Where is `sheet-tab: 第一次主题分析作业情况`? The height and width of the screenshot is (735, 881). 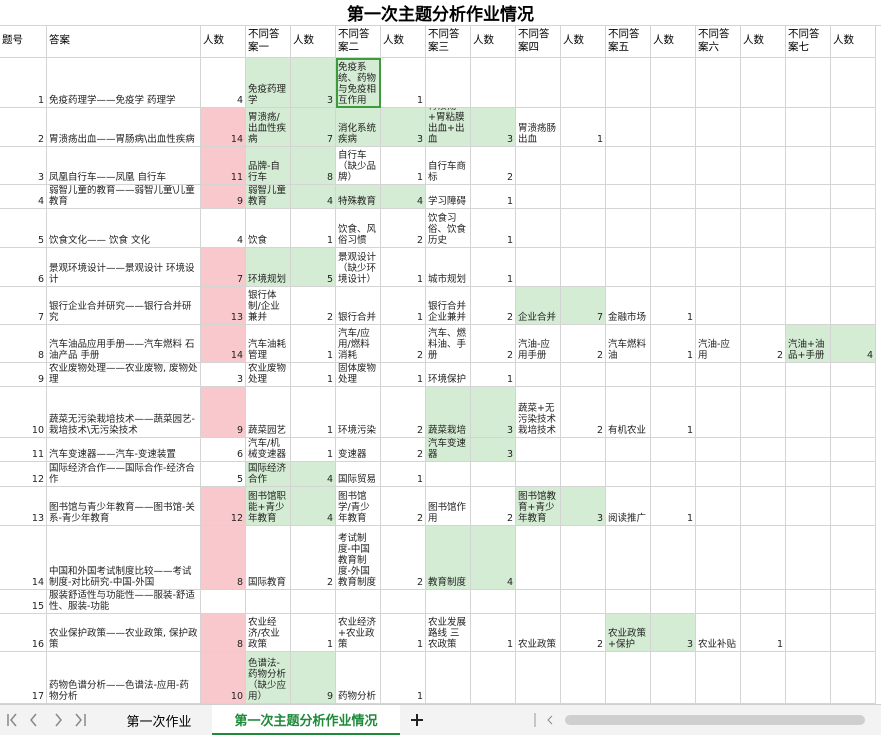 sheet-tab: 第一次主题分析作业情况 is located at coordinates (306, 720).